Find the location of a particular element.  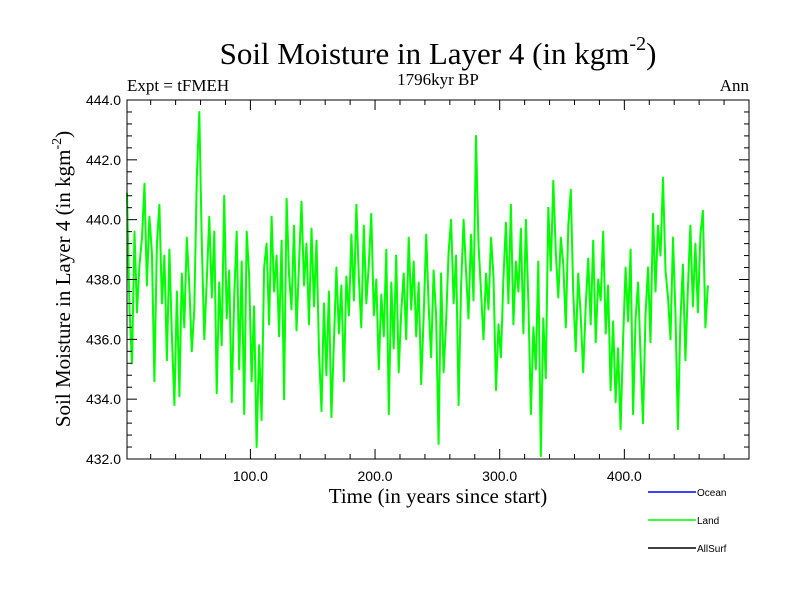

y-tick-label: 442.0 is located at coordinates (103, 160).